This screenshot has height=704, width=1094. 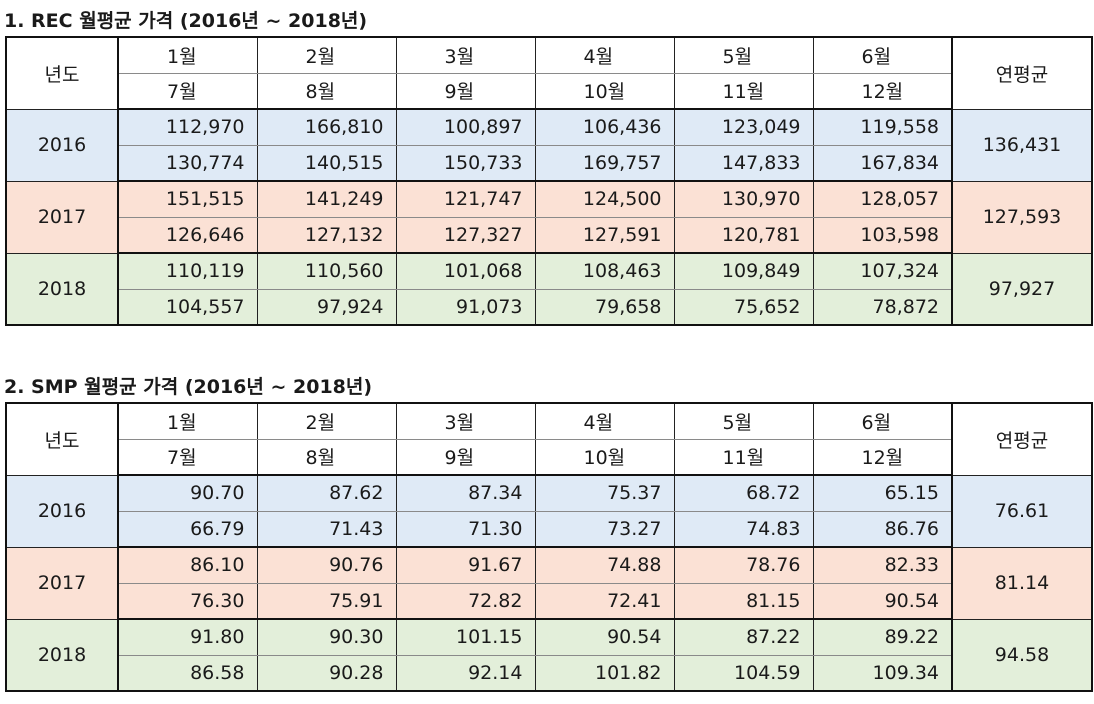 I want to click on price-cell: 71.30, so click(x=465, y=529).